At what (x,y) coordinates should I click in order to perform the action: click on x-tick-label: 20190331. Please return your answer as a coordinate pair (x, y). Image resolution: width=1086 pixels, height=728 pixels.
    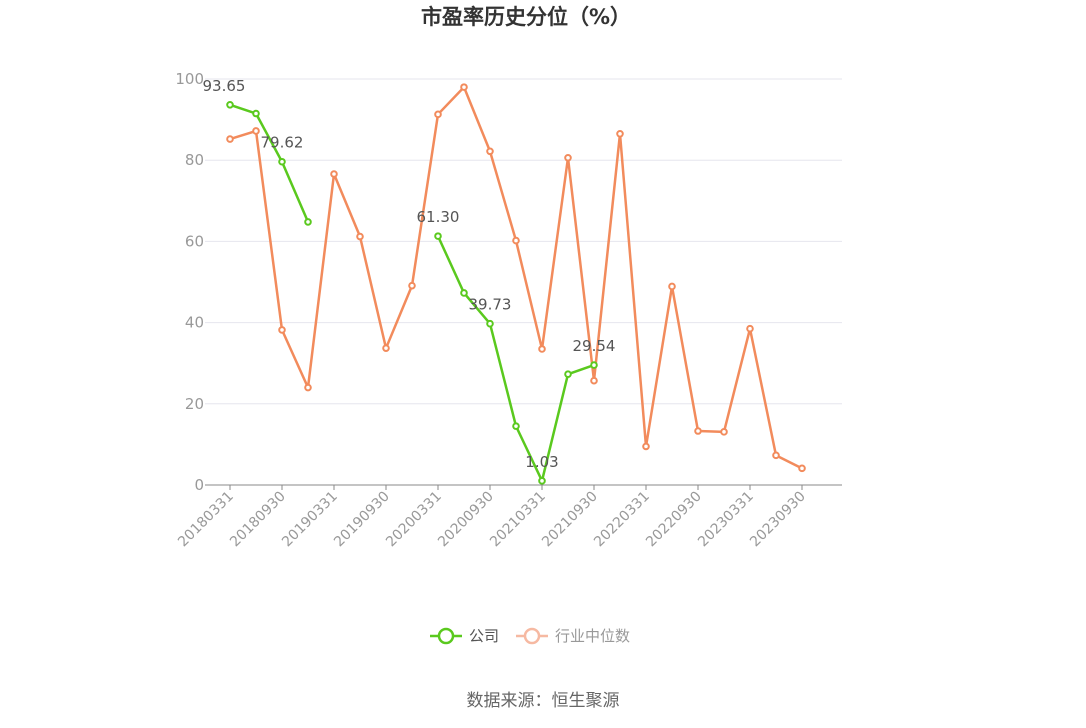
    Looking at the image, I should click on (310, 520).